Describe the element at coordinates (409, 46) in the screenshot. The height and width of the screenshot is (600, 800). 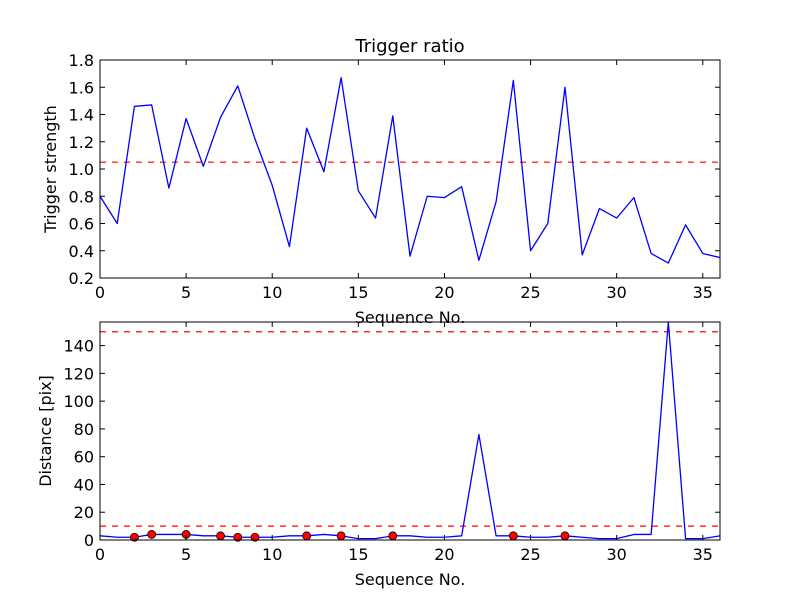
I see `chart-title: Trigger ratio` at that location.